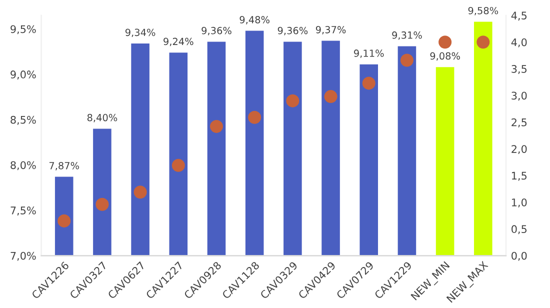 This screenshot has width=550, height=308. Describe the element at coordinates (519, 123) in the screenshot. I see `y2-tick-label: 2,5` at that location.